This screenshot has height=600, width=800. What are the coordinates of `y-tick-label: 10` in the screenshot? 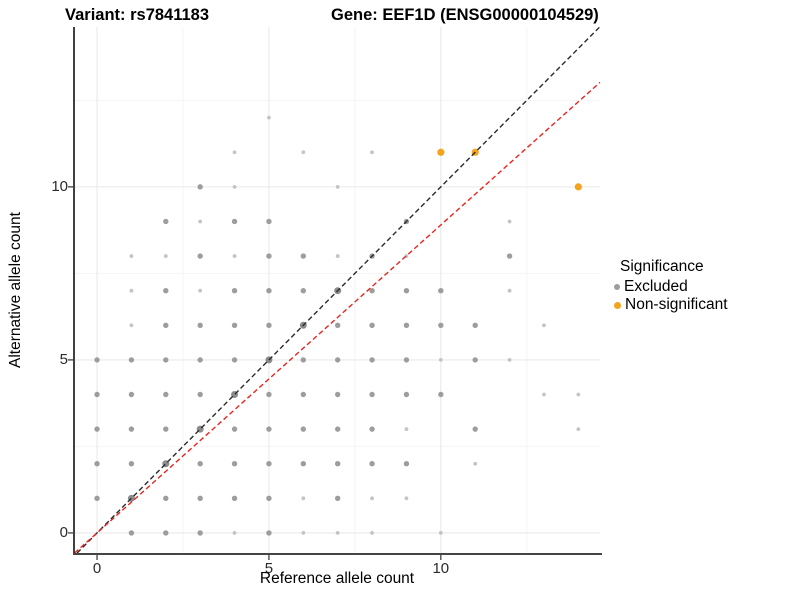 It's located at (59, 186).